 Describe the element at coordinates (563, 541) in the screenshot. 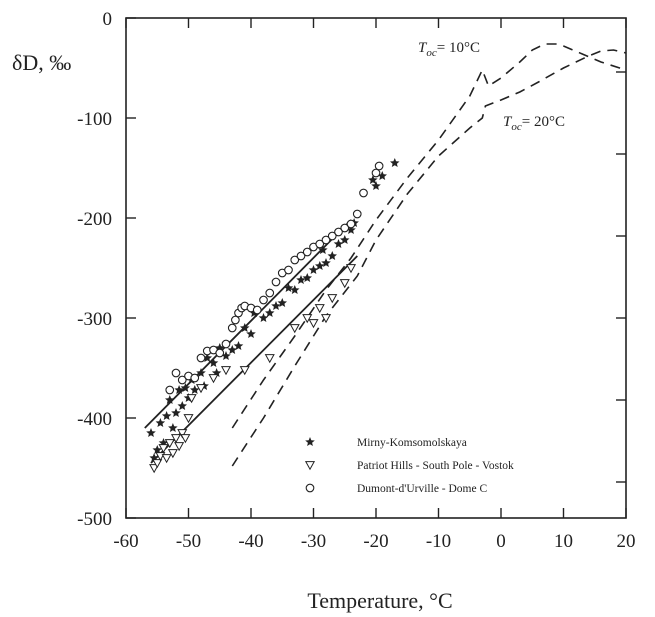

I see `x-tick-label: 10` at that location.